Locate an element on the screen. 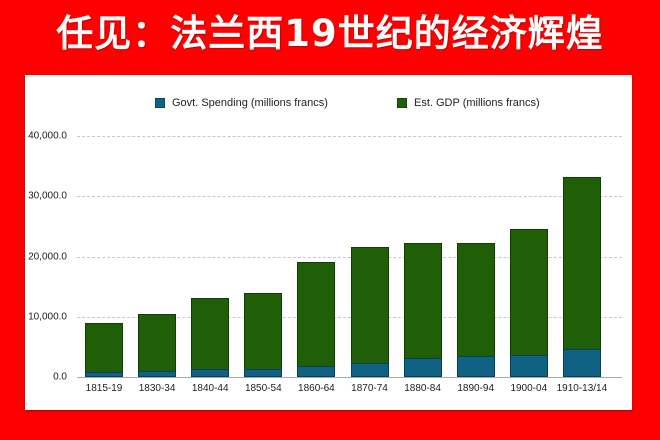  x-tick-label: 1880-84 is located at coordinates (422, 388).